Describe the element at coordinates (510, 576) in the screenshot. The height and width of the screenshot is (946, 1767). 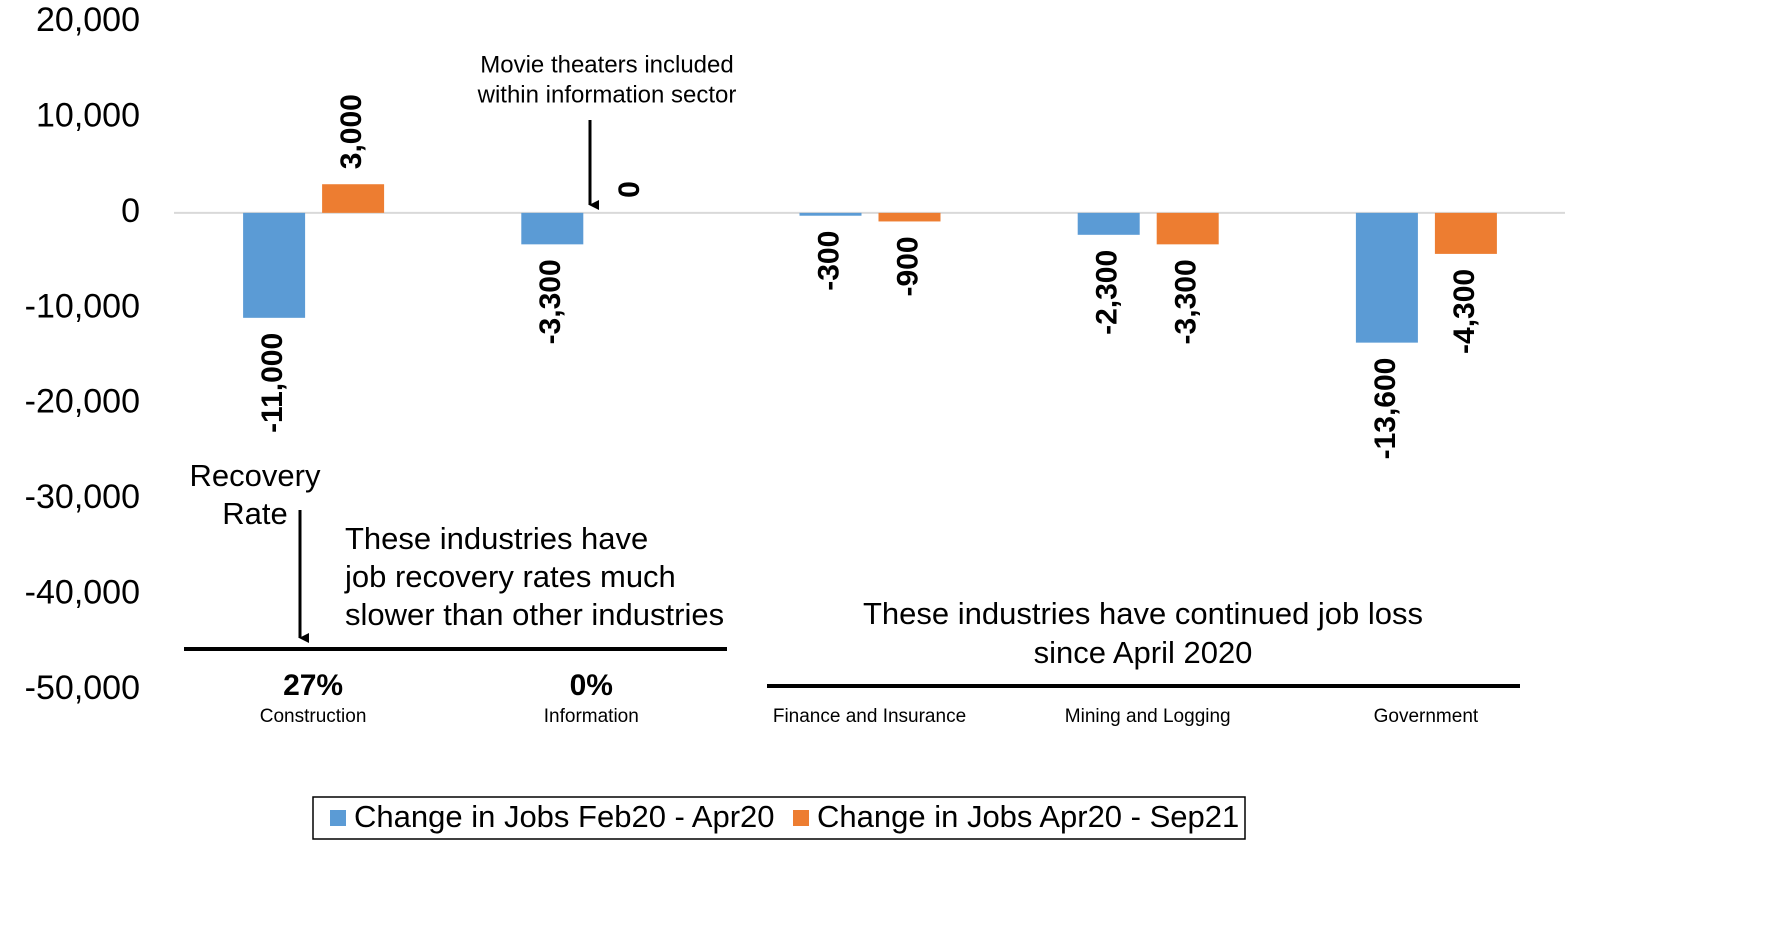
I see `annotation: job recovery rates much` at that location.